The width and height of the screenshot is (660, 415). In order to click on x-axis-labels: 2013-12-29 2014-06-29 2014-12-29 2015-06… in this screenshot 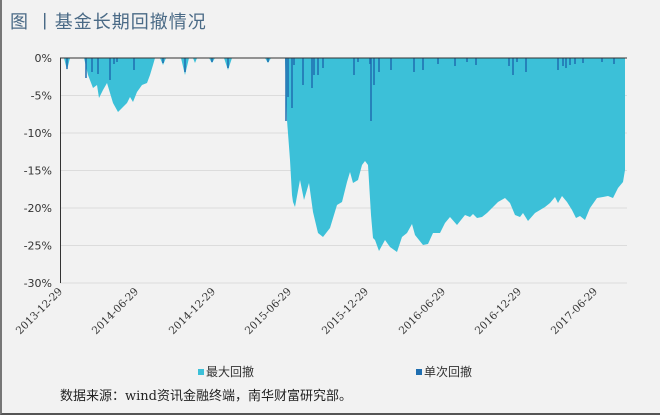, I will do `click(307, 311)`.